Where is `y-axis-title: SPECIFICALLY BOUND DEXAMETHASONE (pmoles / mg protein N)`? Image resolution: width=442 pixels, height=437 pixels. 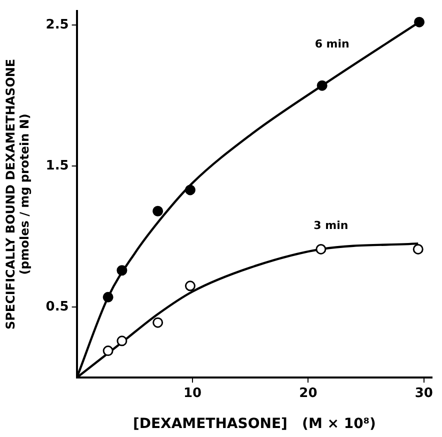 y-axis-title: SPECIFICALLY BOUND DEXAMETHASONE (pmoles / mg protein N) is located at coordinates (17, 194).